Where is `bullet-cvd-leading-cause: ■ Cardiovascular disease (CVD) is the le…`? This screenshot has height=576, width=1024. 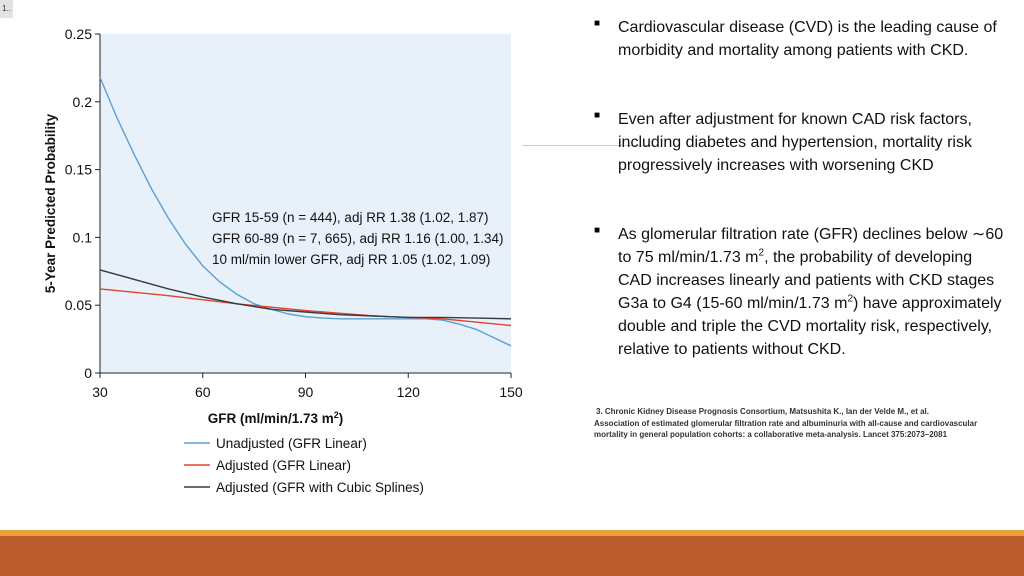 bullet-cvd-leading-cause: ■ Cardiovascular disease (CVD) is the le… is located at coordinates (801, 39).